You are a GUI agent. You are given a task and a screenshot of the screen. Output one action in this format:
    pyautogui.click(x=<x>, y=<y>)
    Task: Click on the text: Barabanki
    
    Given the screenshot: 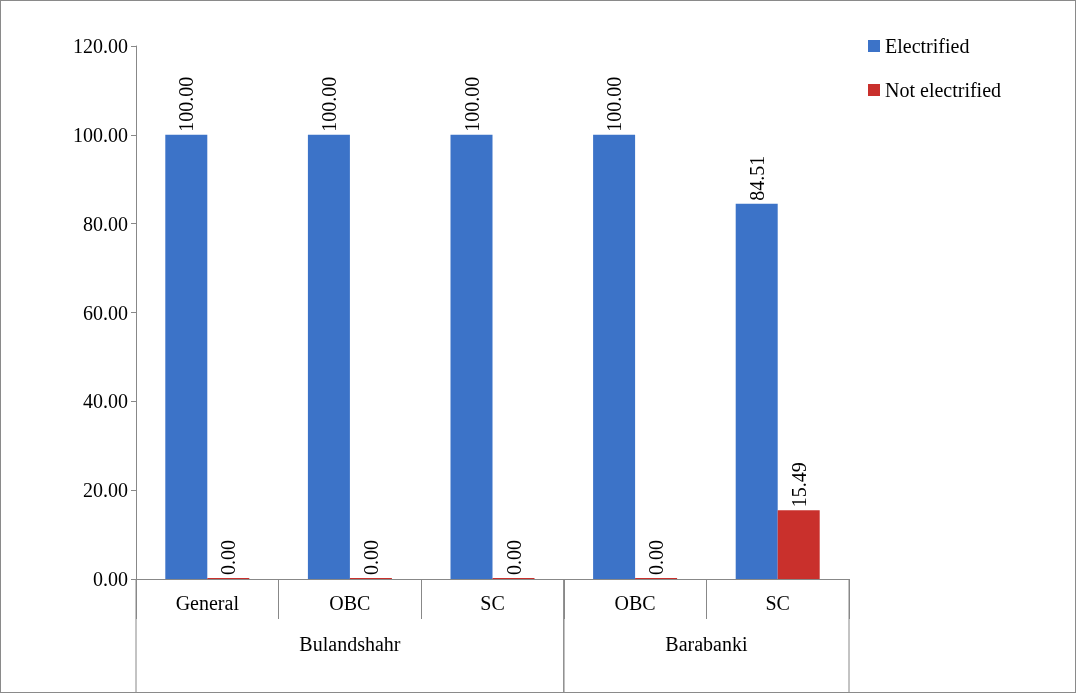 What is the action you would take?
    pyautogui.click(x=706, y=644)
    